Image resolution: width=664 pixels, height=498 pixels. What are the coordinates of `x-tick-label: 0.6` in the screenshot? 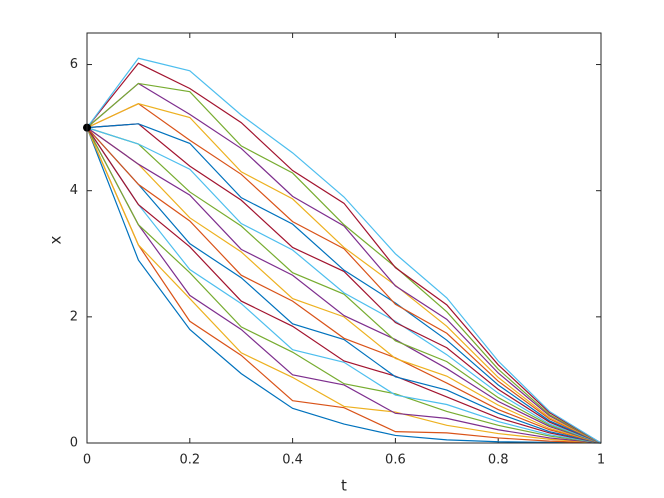 It's located at (395, 460).